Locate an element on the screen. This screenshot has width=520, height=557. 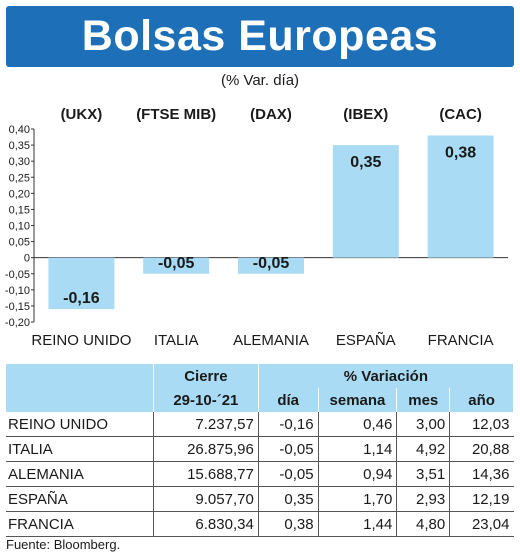
y-tick-label: 0 is located at coordinates (27, 259).